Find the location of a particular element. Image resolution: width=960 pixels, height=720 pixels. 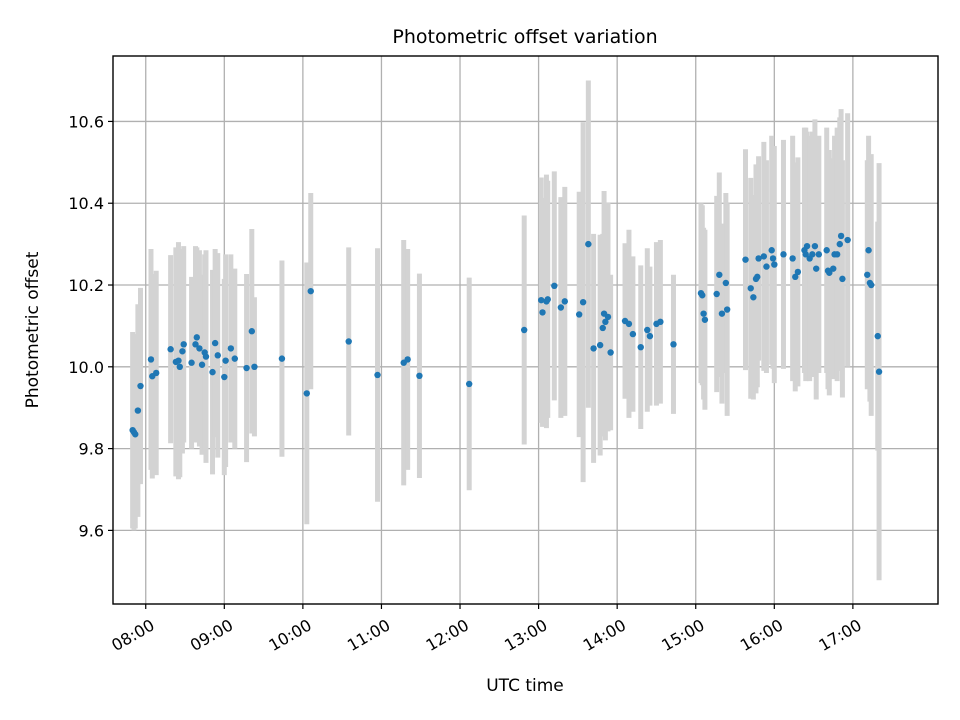

y-tick-label: 10.6 is located at coordinates (86, 121).